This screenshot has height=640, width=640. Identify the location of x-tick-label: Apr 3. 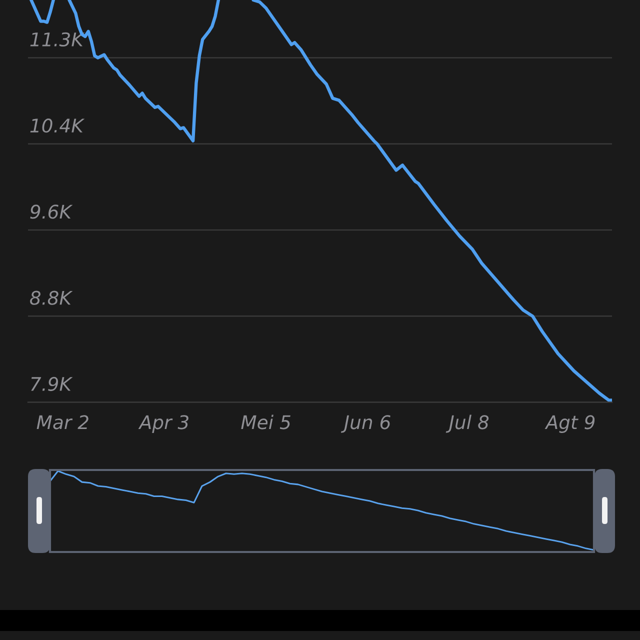
(163, 424).